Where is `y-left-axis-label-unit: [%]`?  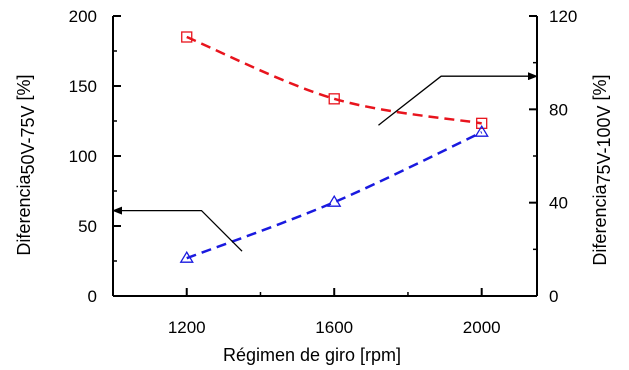
y-left-axis-label-unit: [%] is located at coordinates (24, 89).